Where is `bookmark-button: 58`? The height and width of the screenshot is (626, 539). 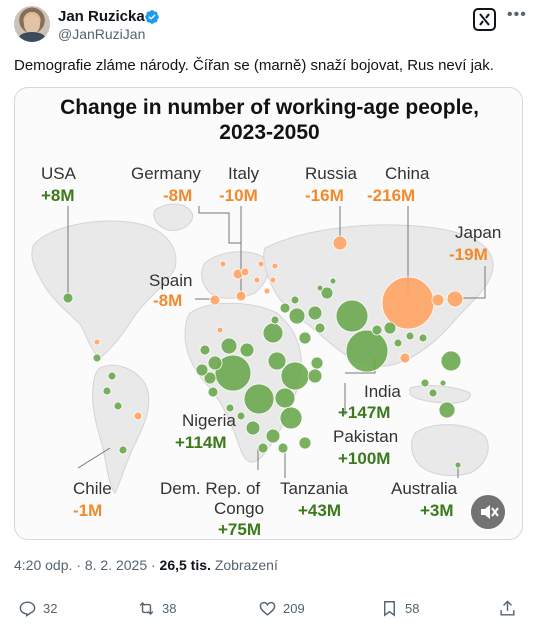
bookmark-button: 58 is located at coordinates (399, 608).